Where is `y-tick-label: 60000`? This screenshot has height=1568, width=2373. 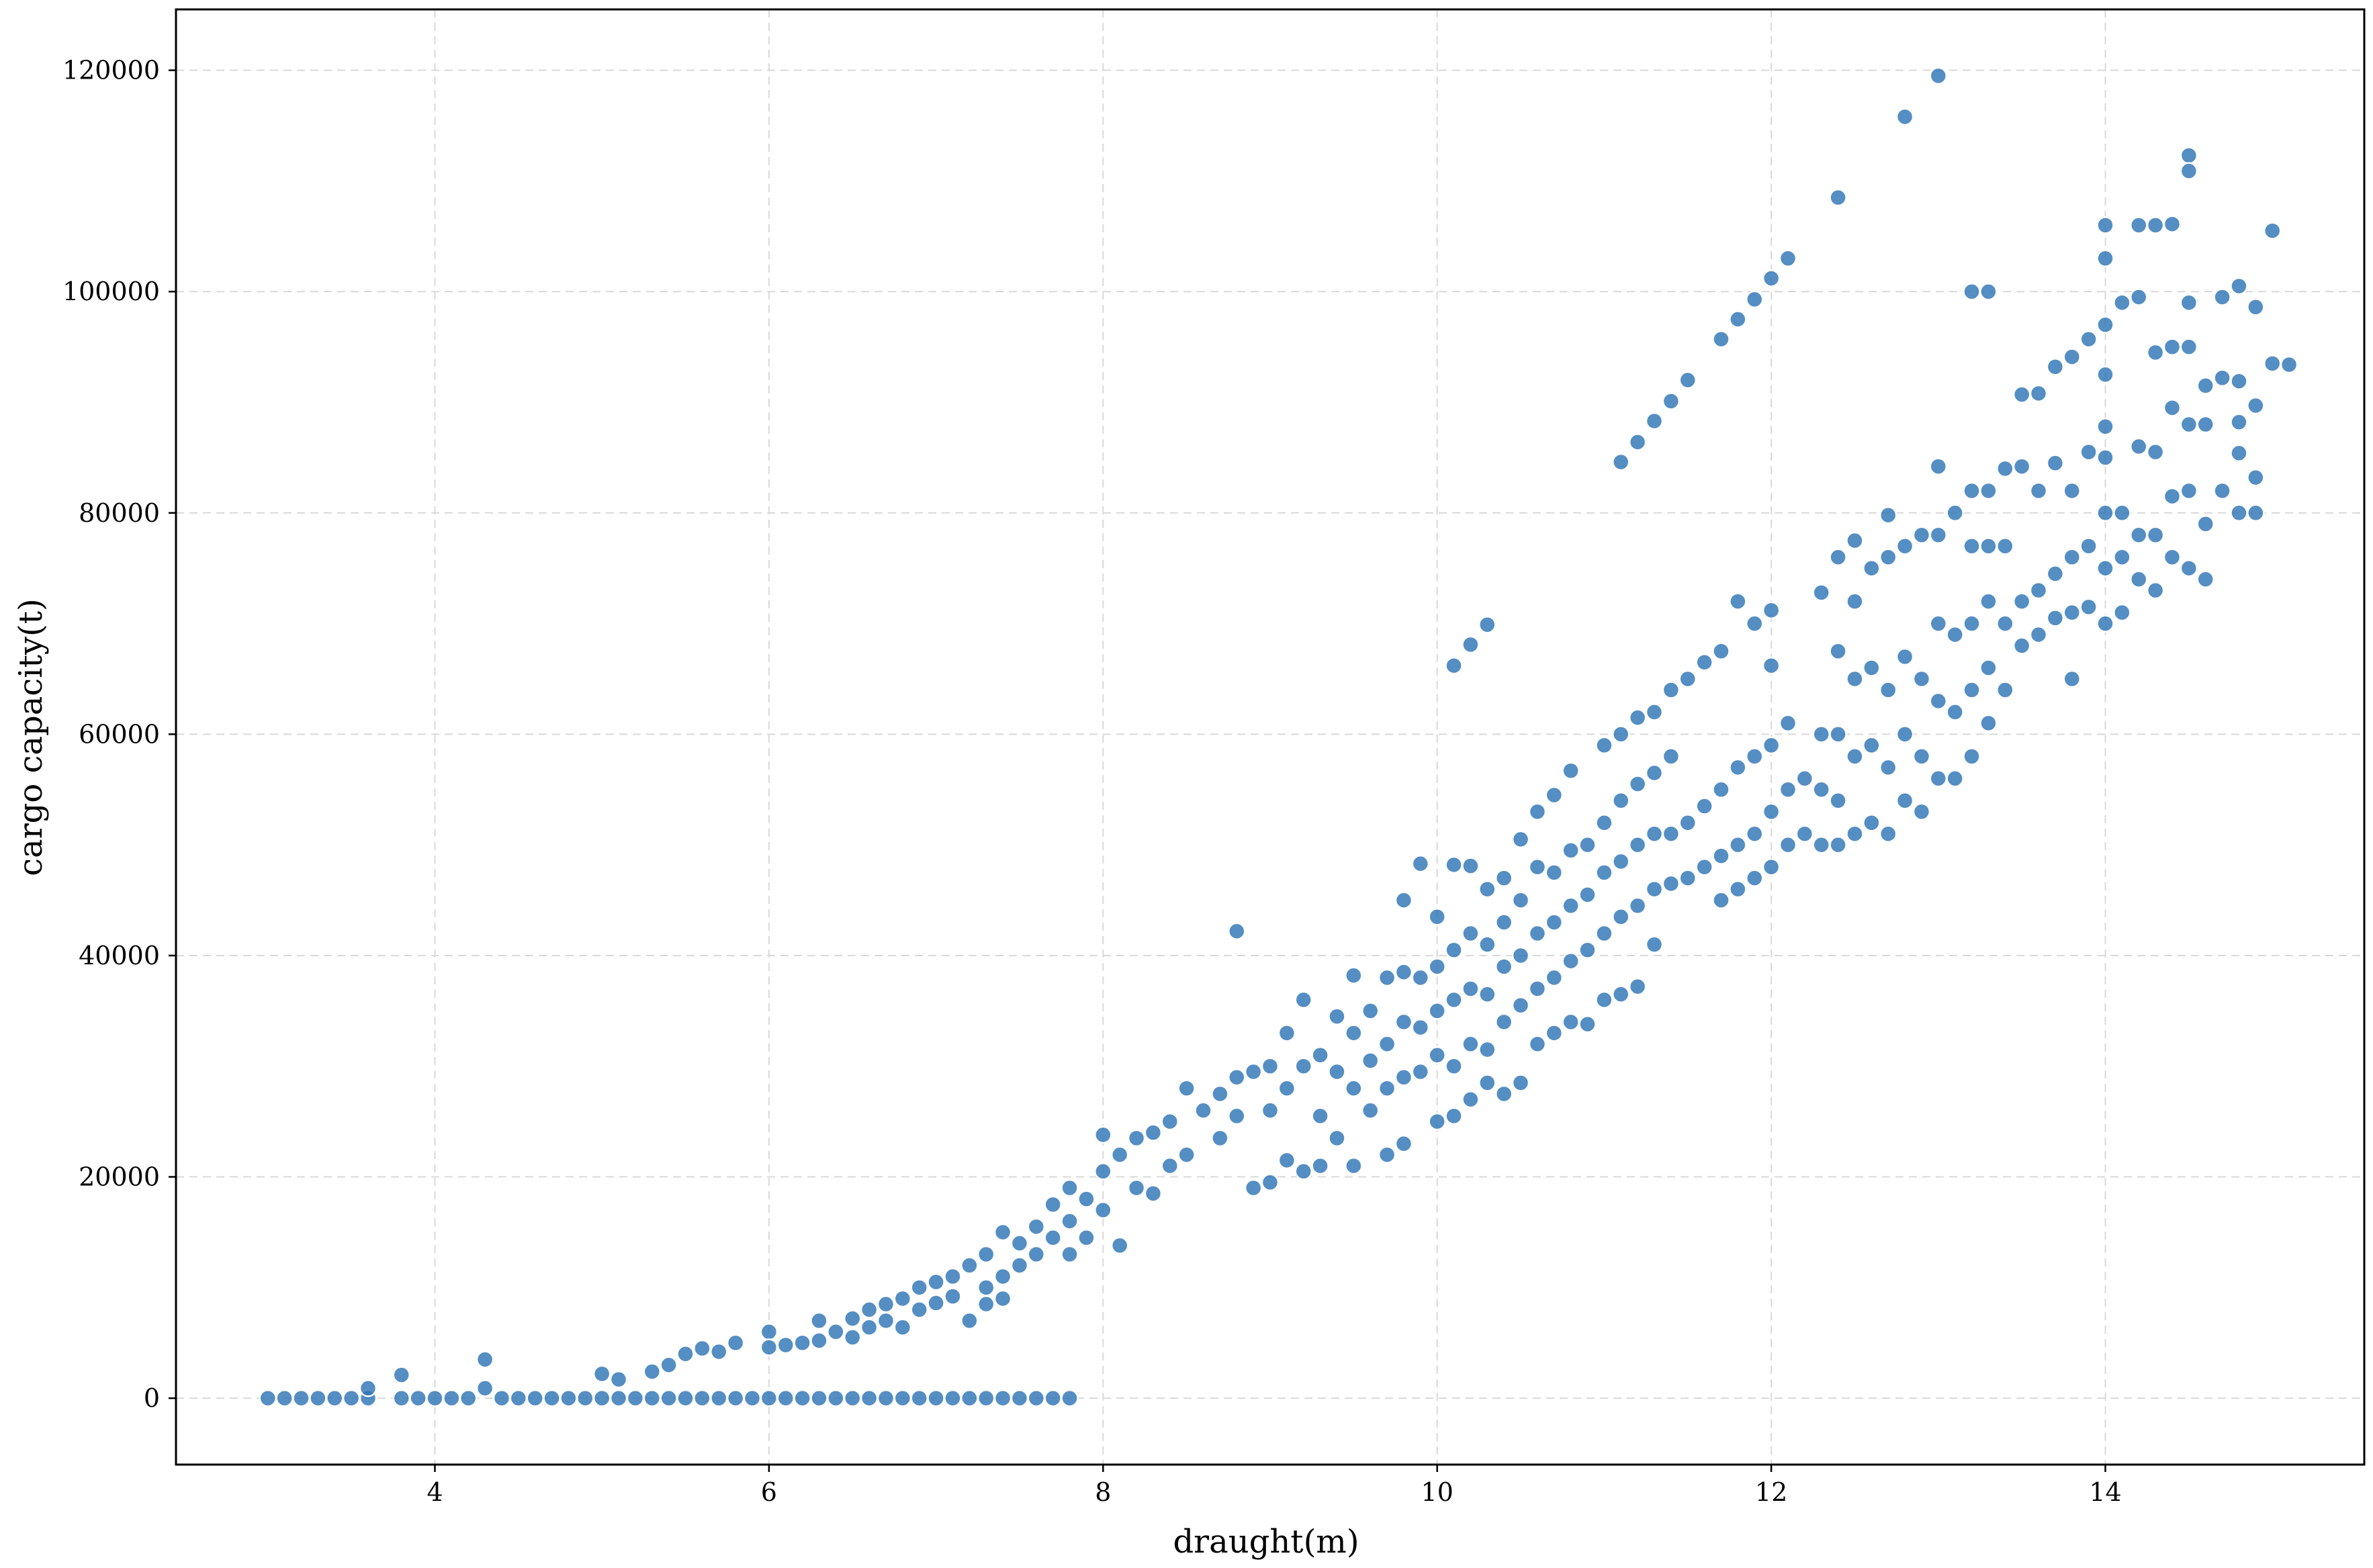 y-tick-label: 60000 is located at coordinates (119, 734).